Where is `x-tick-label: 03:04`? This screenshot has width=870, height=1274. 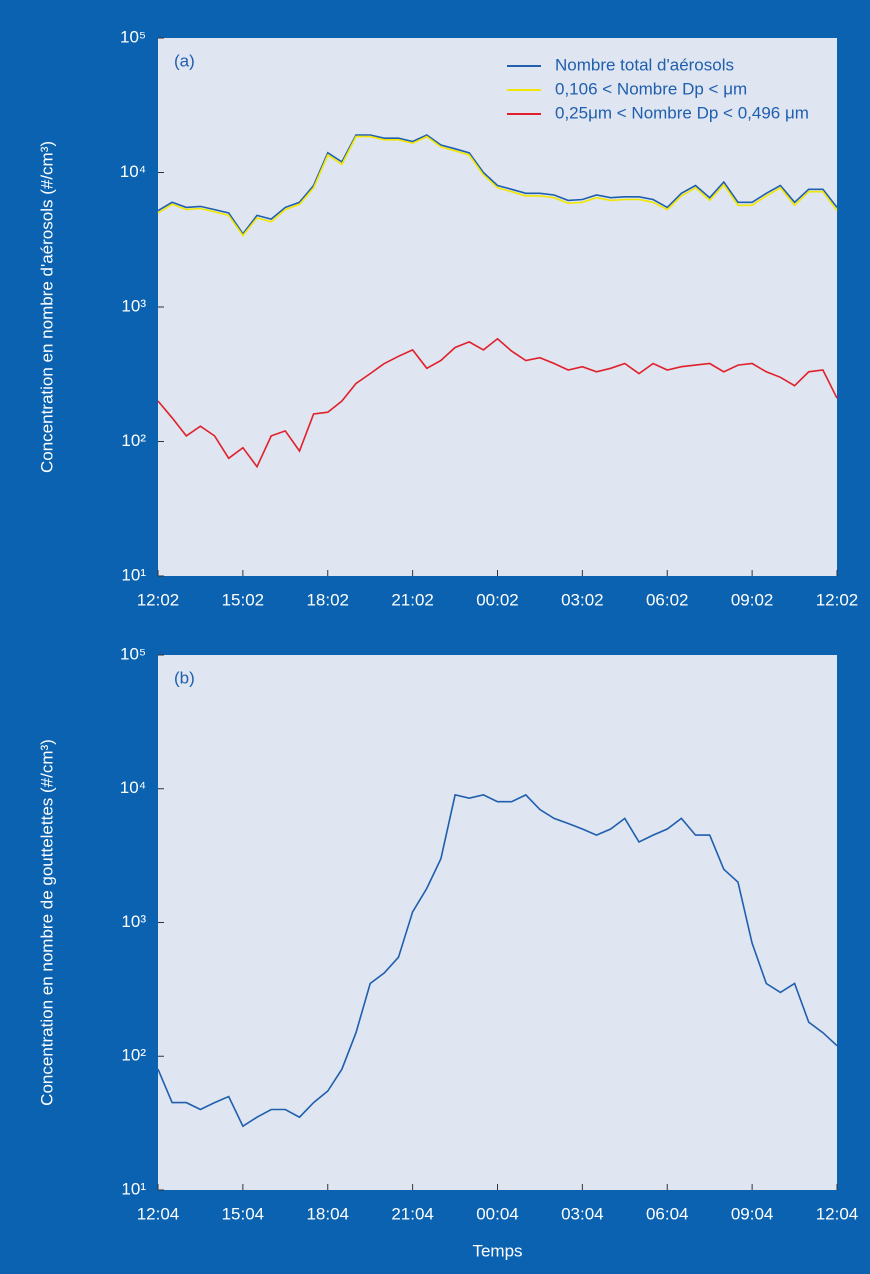 x-tick-label: 03:04 is located at coordinates (582, 1213).